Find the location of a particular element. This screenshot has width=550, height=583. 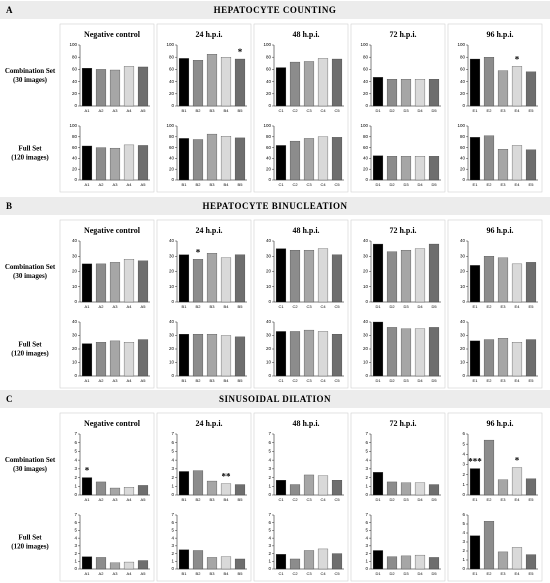

significance-mark: * is located at coordinates (87, 471).